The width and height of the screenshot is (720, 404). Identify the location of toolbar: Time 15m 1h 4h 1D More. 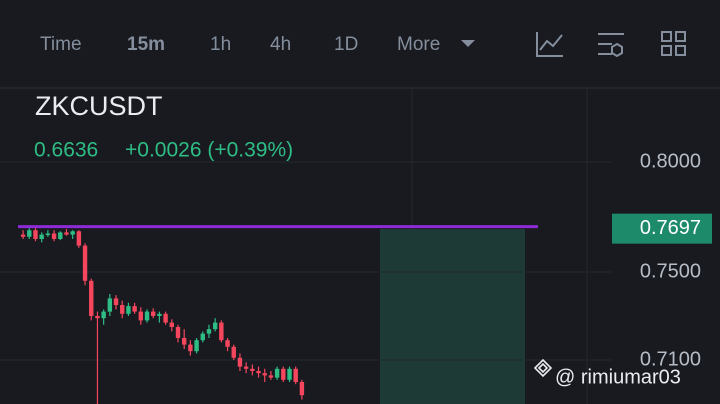
(240, 44).